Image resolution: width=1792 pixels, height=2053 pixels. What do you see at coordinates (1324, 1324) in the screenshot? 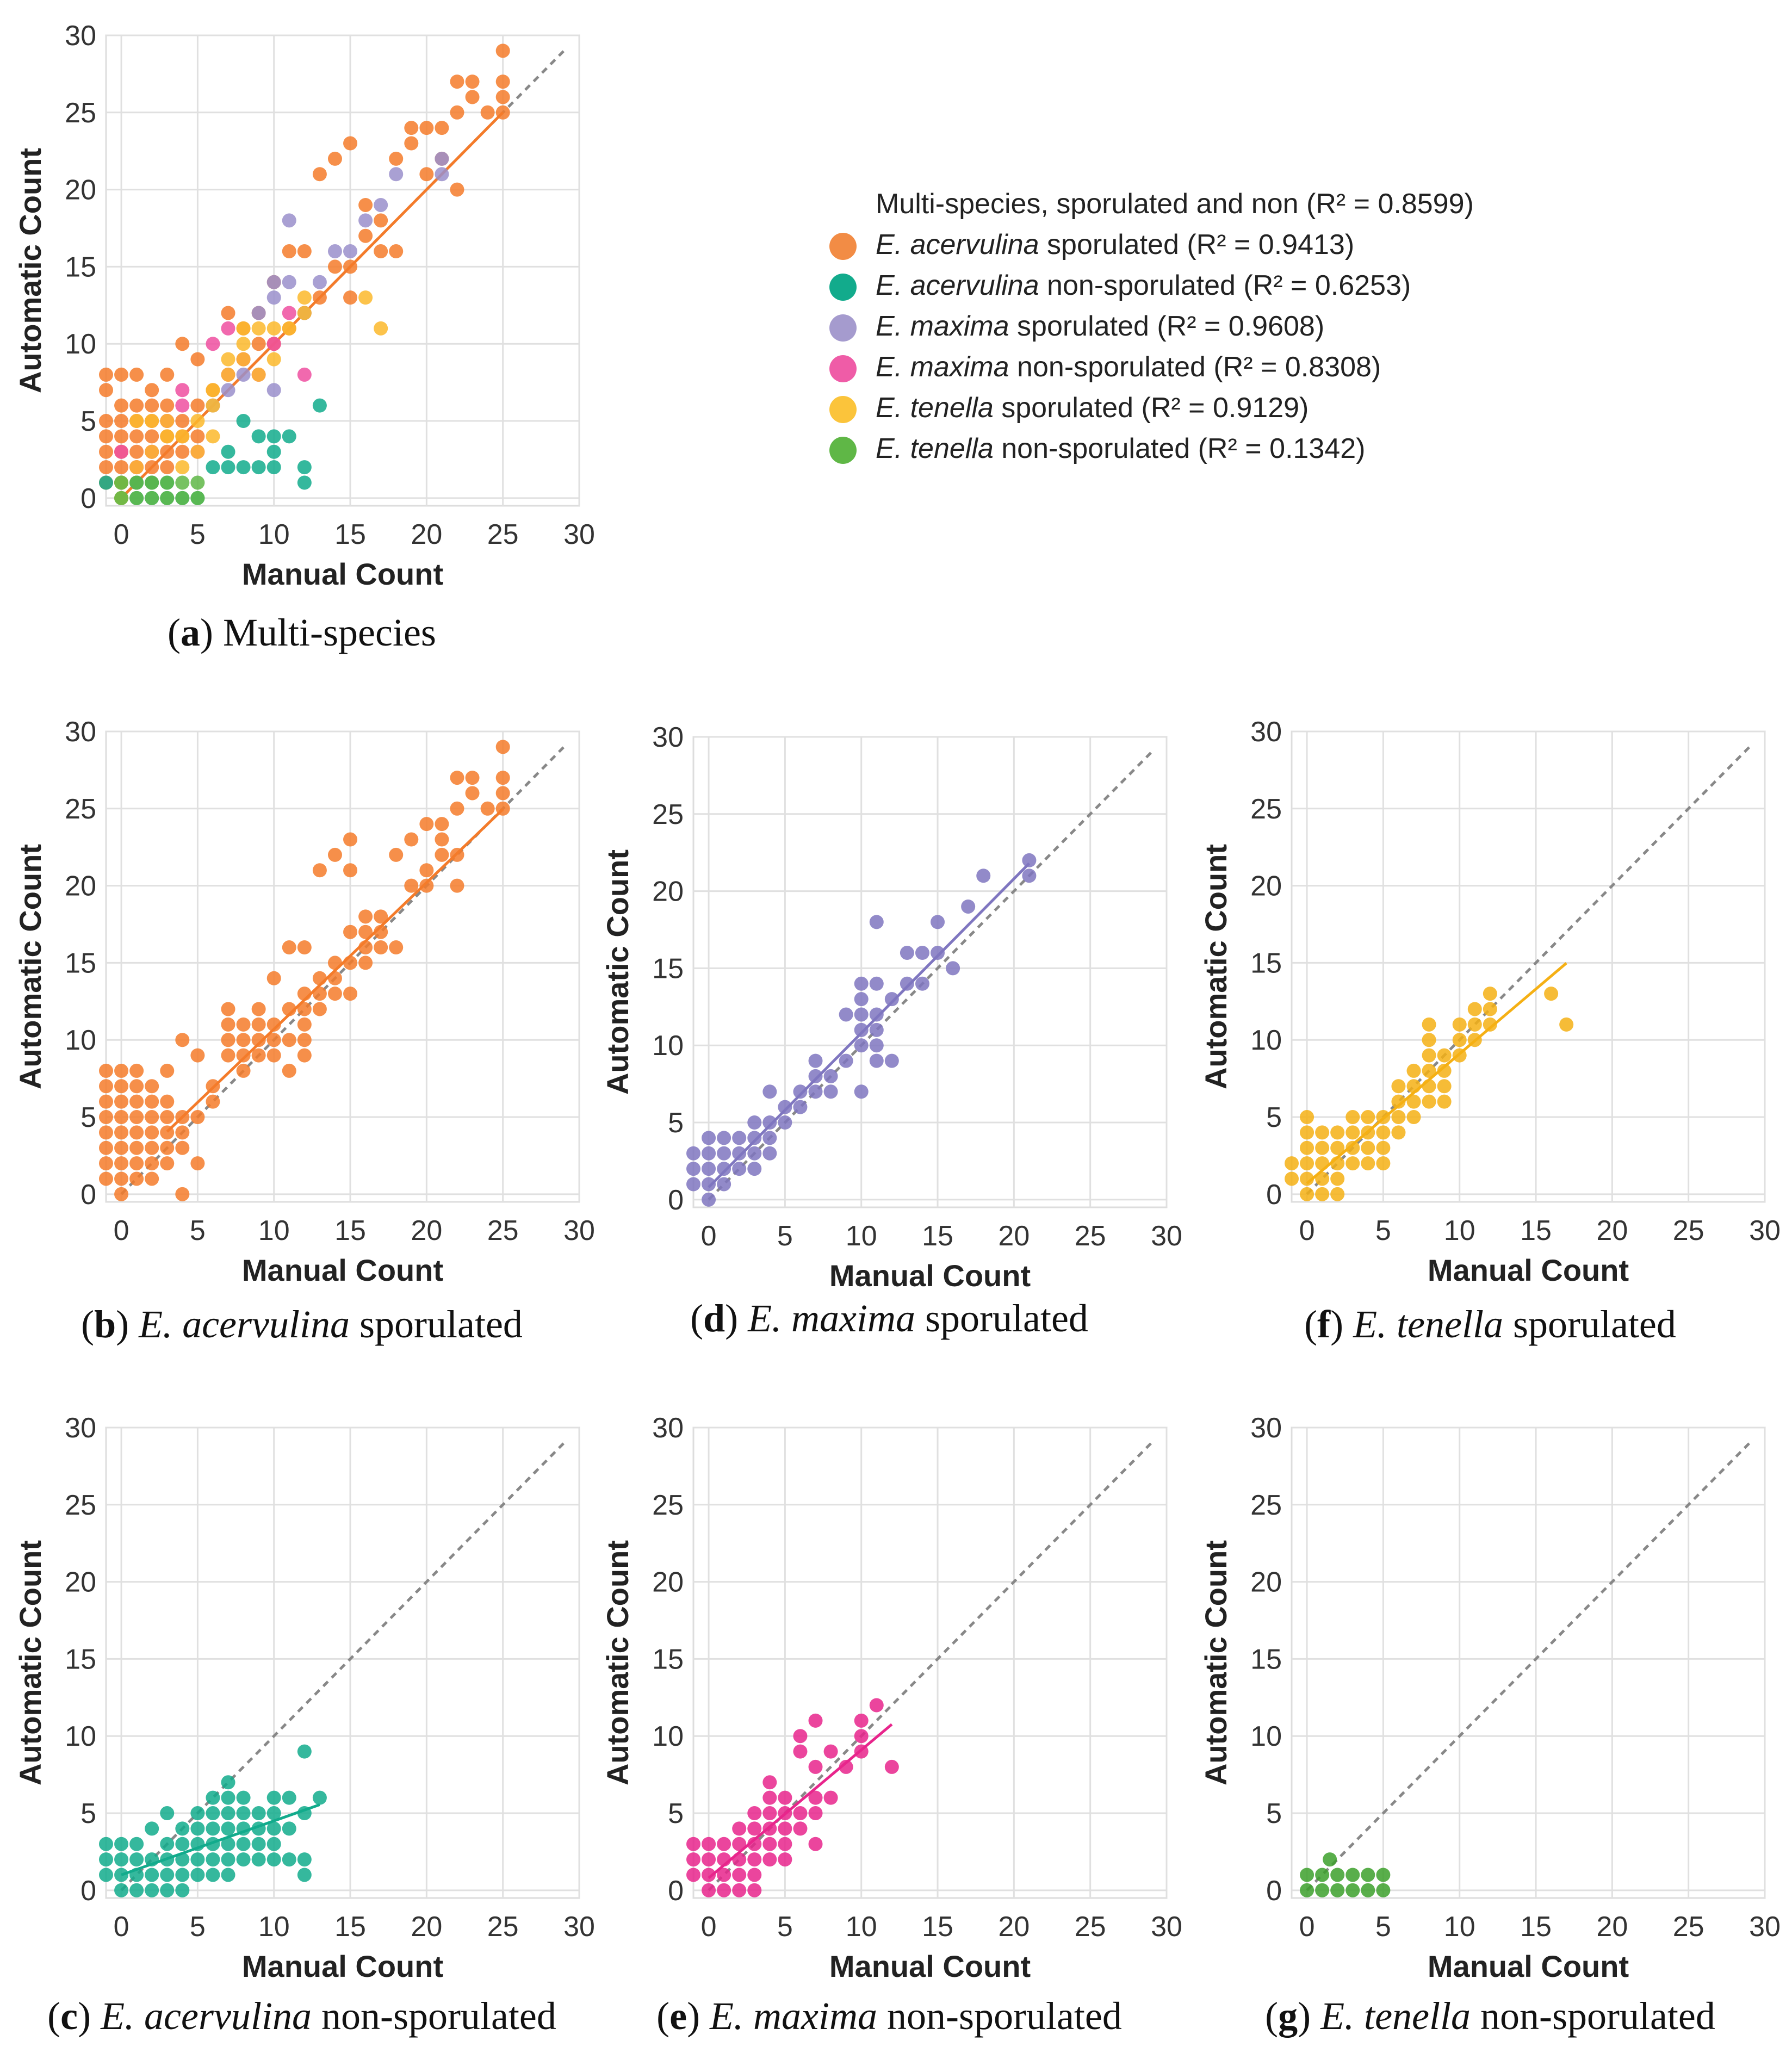
I see `caption-letter: f` at bounding box center [1324, 1324].